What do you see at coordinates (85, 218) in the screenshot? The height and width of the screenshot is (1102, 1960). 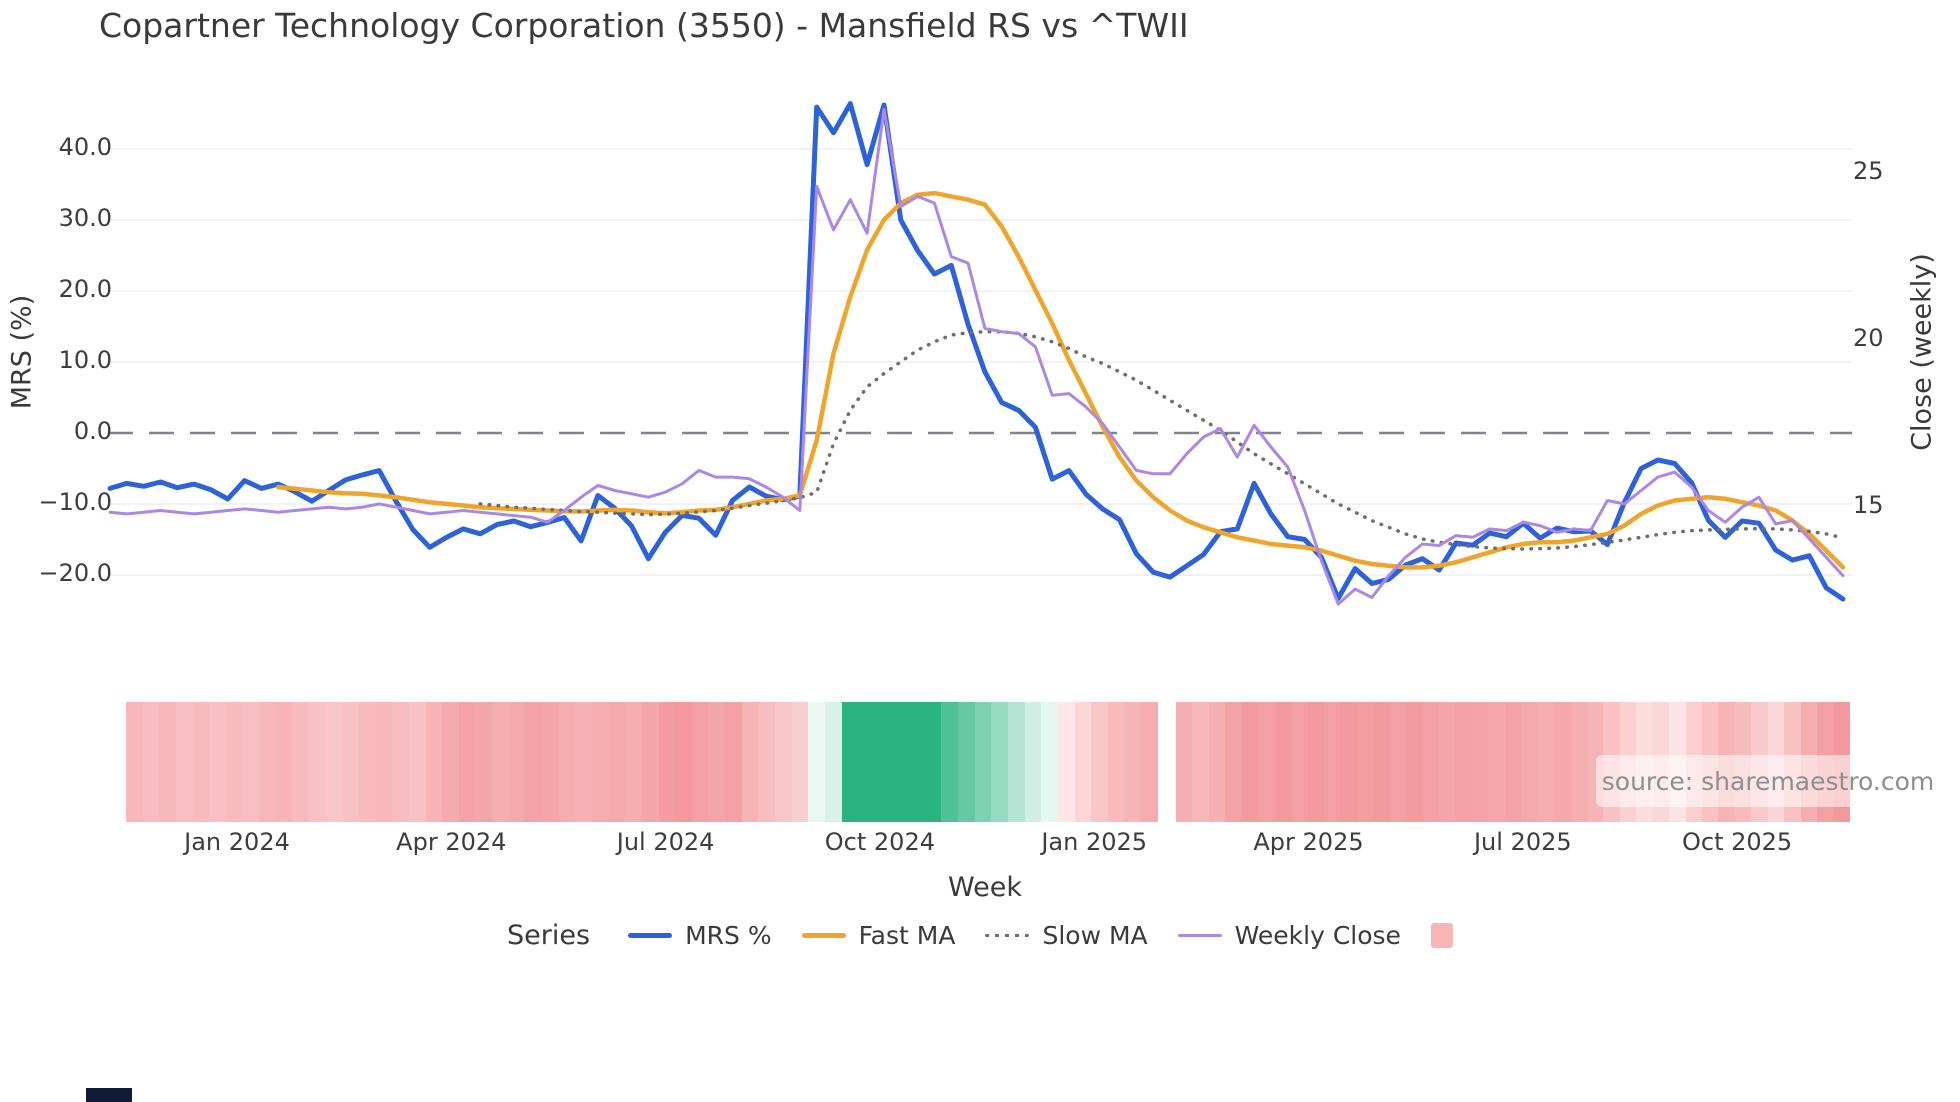 I see `left-tick: 30.0` at bounding box center [85, 218].